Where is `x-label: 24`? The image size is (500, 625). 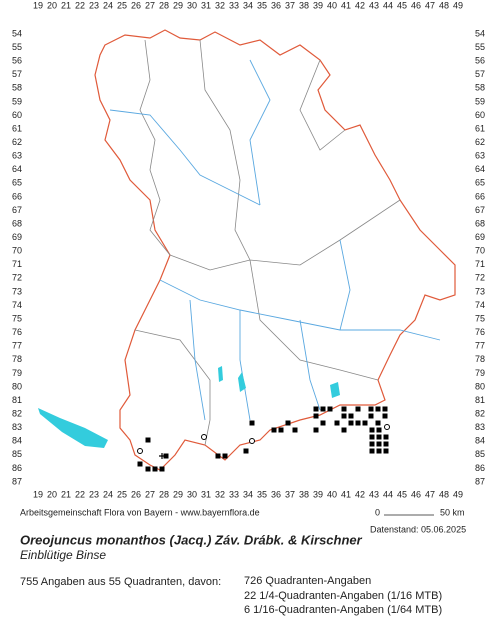
x-label: 24 is located at coordinates (108, 5).